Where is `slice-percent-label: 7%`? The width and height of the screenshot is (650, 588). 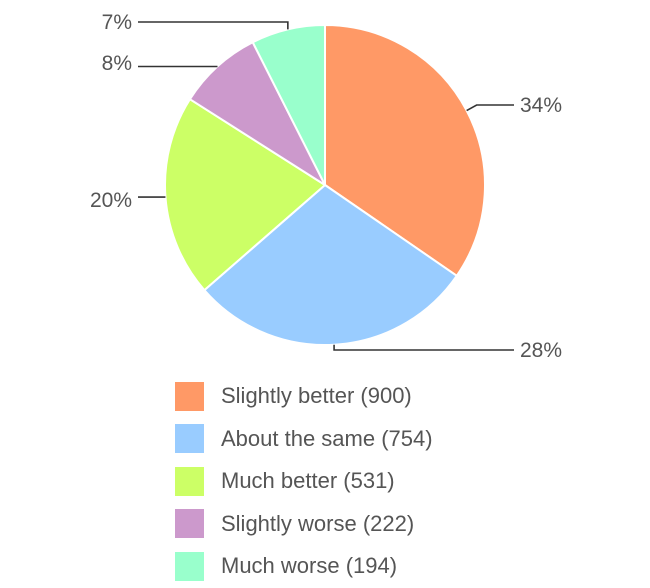
slice-percent-label: 7% is located at coordinates (117, 22).